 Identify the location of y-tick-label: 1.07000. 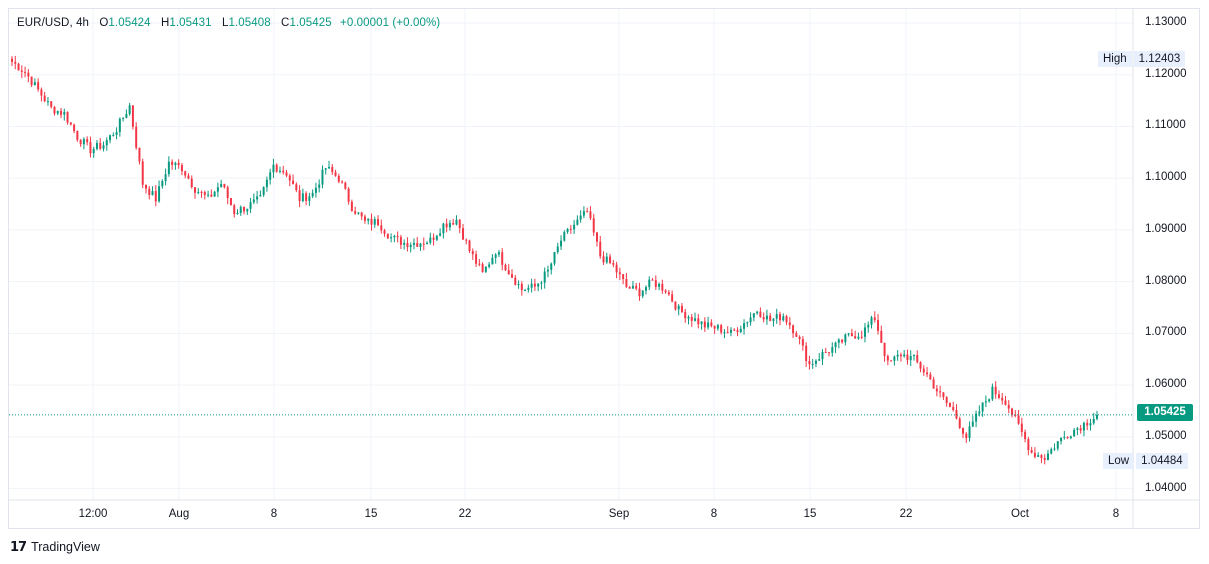
(1166, 332).